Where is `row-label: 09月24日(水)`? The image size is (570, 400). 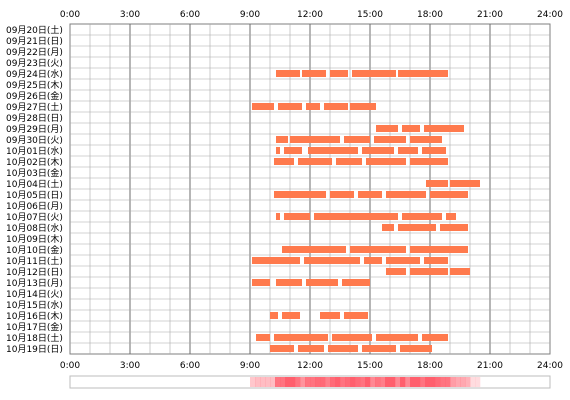
row-label: 09月24日(水) is located at coordinates (34, 74).